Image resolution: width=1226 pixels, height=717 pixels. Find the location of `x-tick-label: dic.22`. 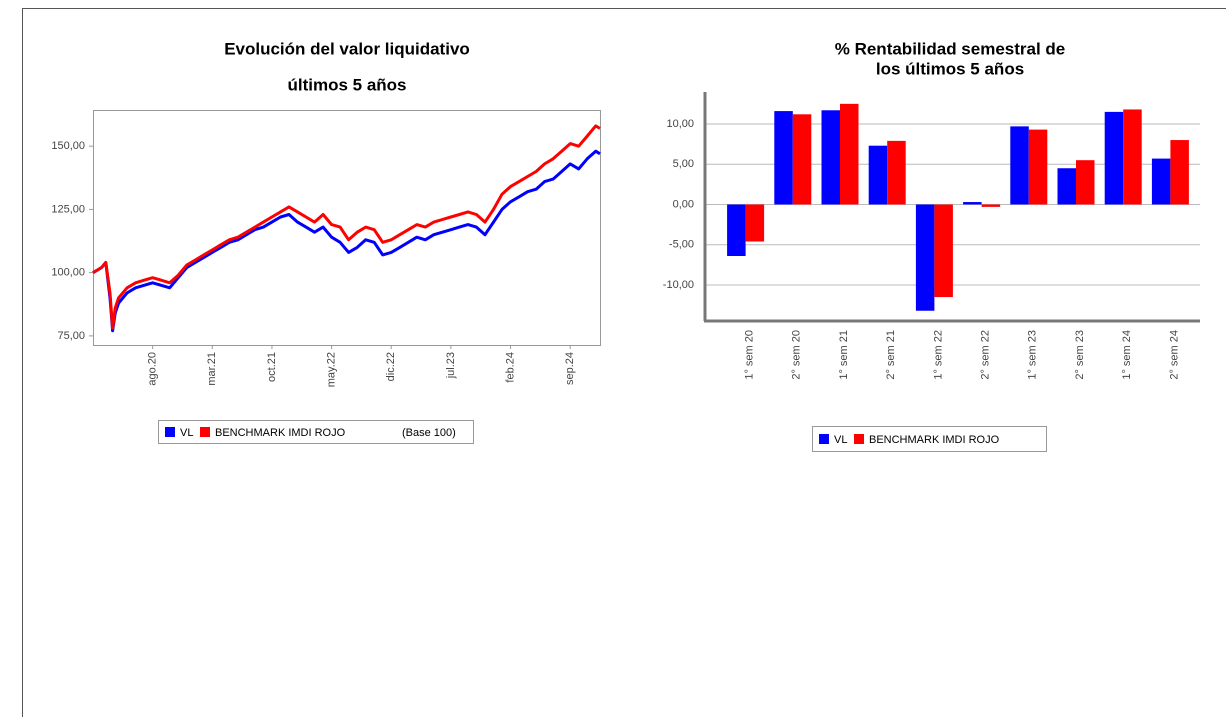

x-tick-label: dic.22 is located at coordinates (391, 366).